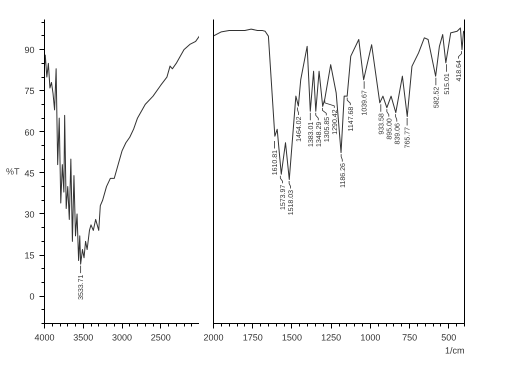  I want to click on x-tick-label: 2000, so click(213, 337).